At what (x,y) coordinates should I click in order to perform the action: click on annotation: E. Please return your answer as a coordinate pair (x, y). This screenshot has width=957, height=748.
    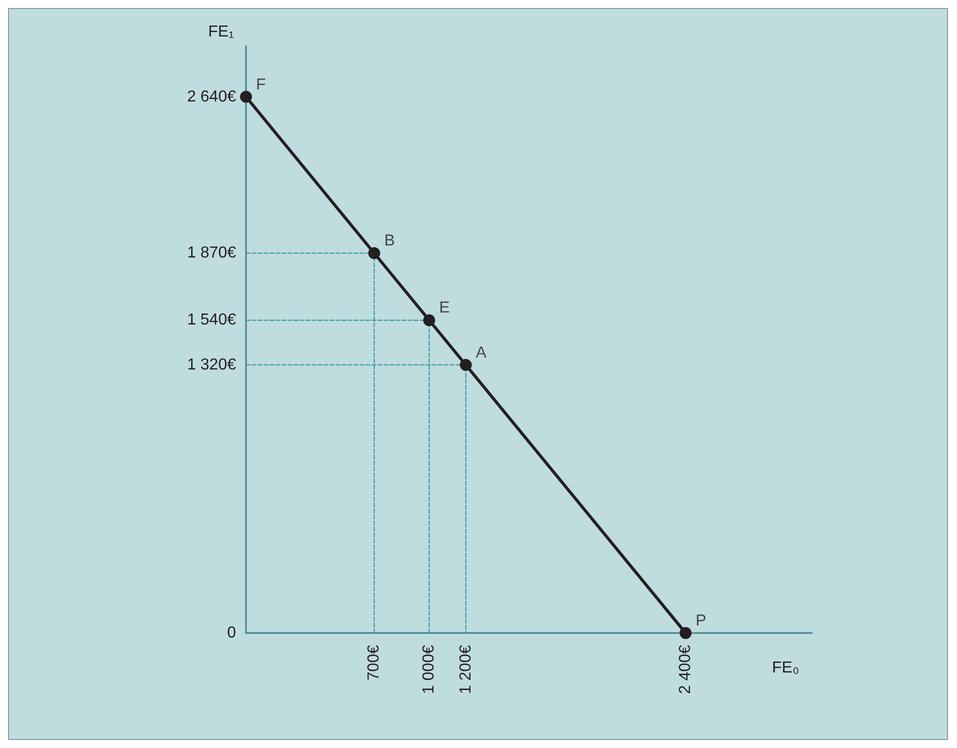
    Looking at the image, I should click on (444, 308).